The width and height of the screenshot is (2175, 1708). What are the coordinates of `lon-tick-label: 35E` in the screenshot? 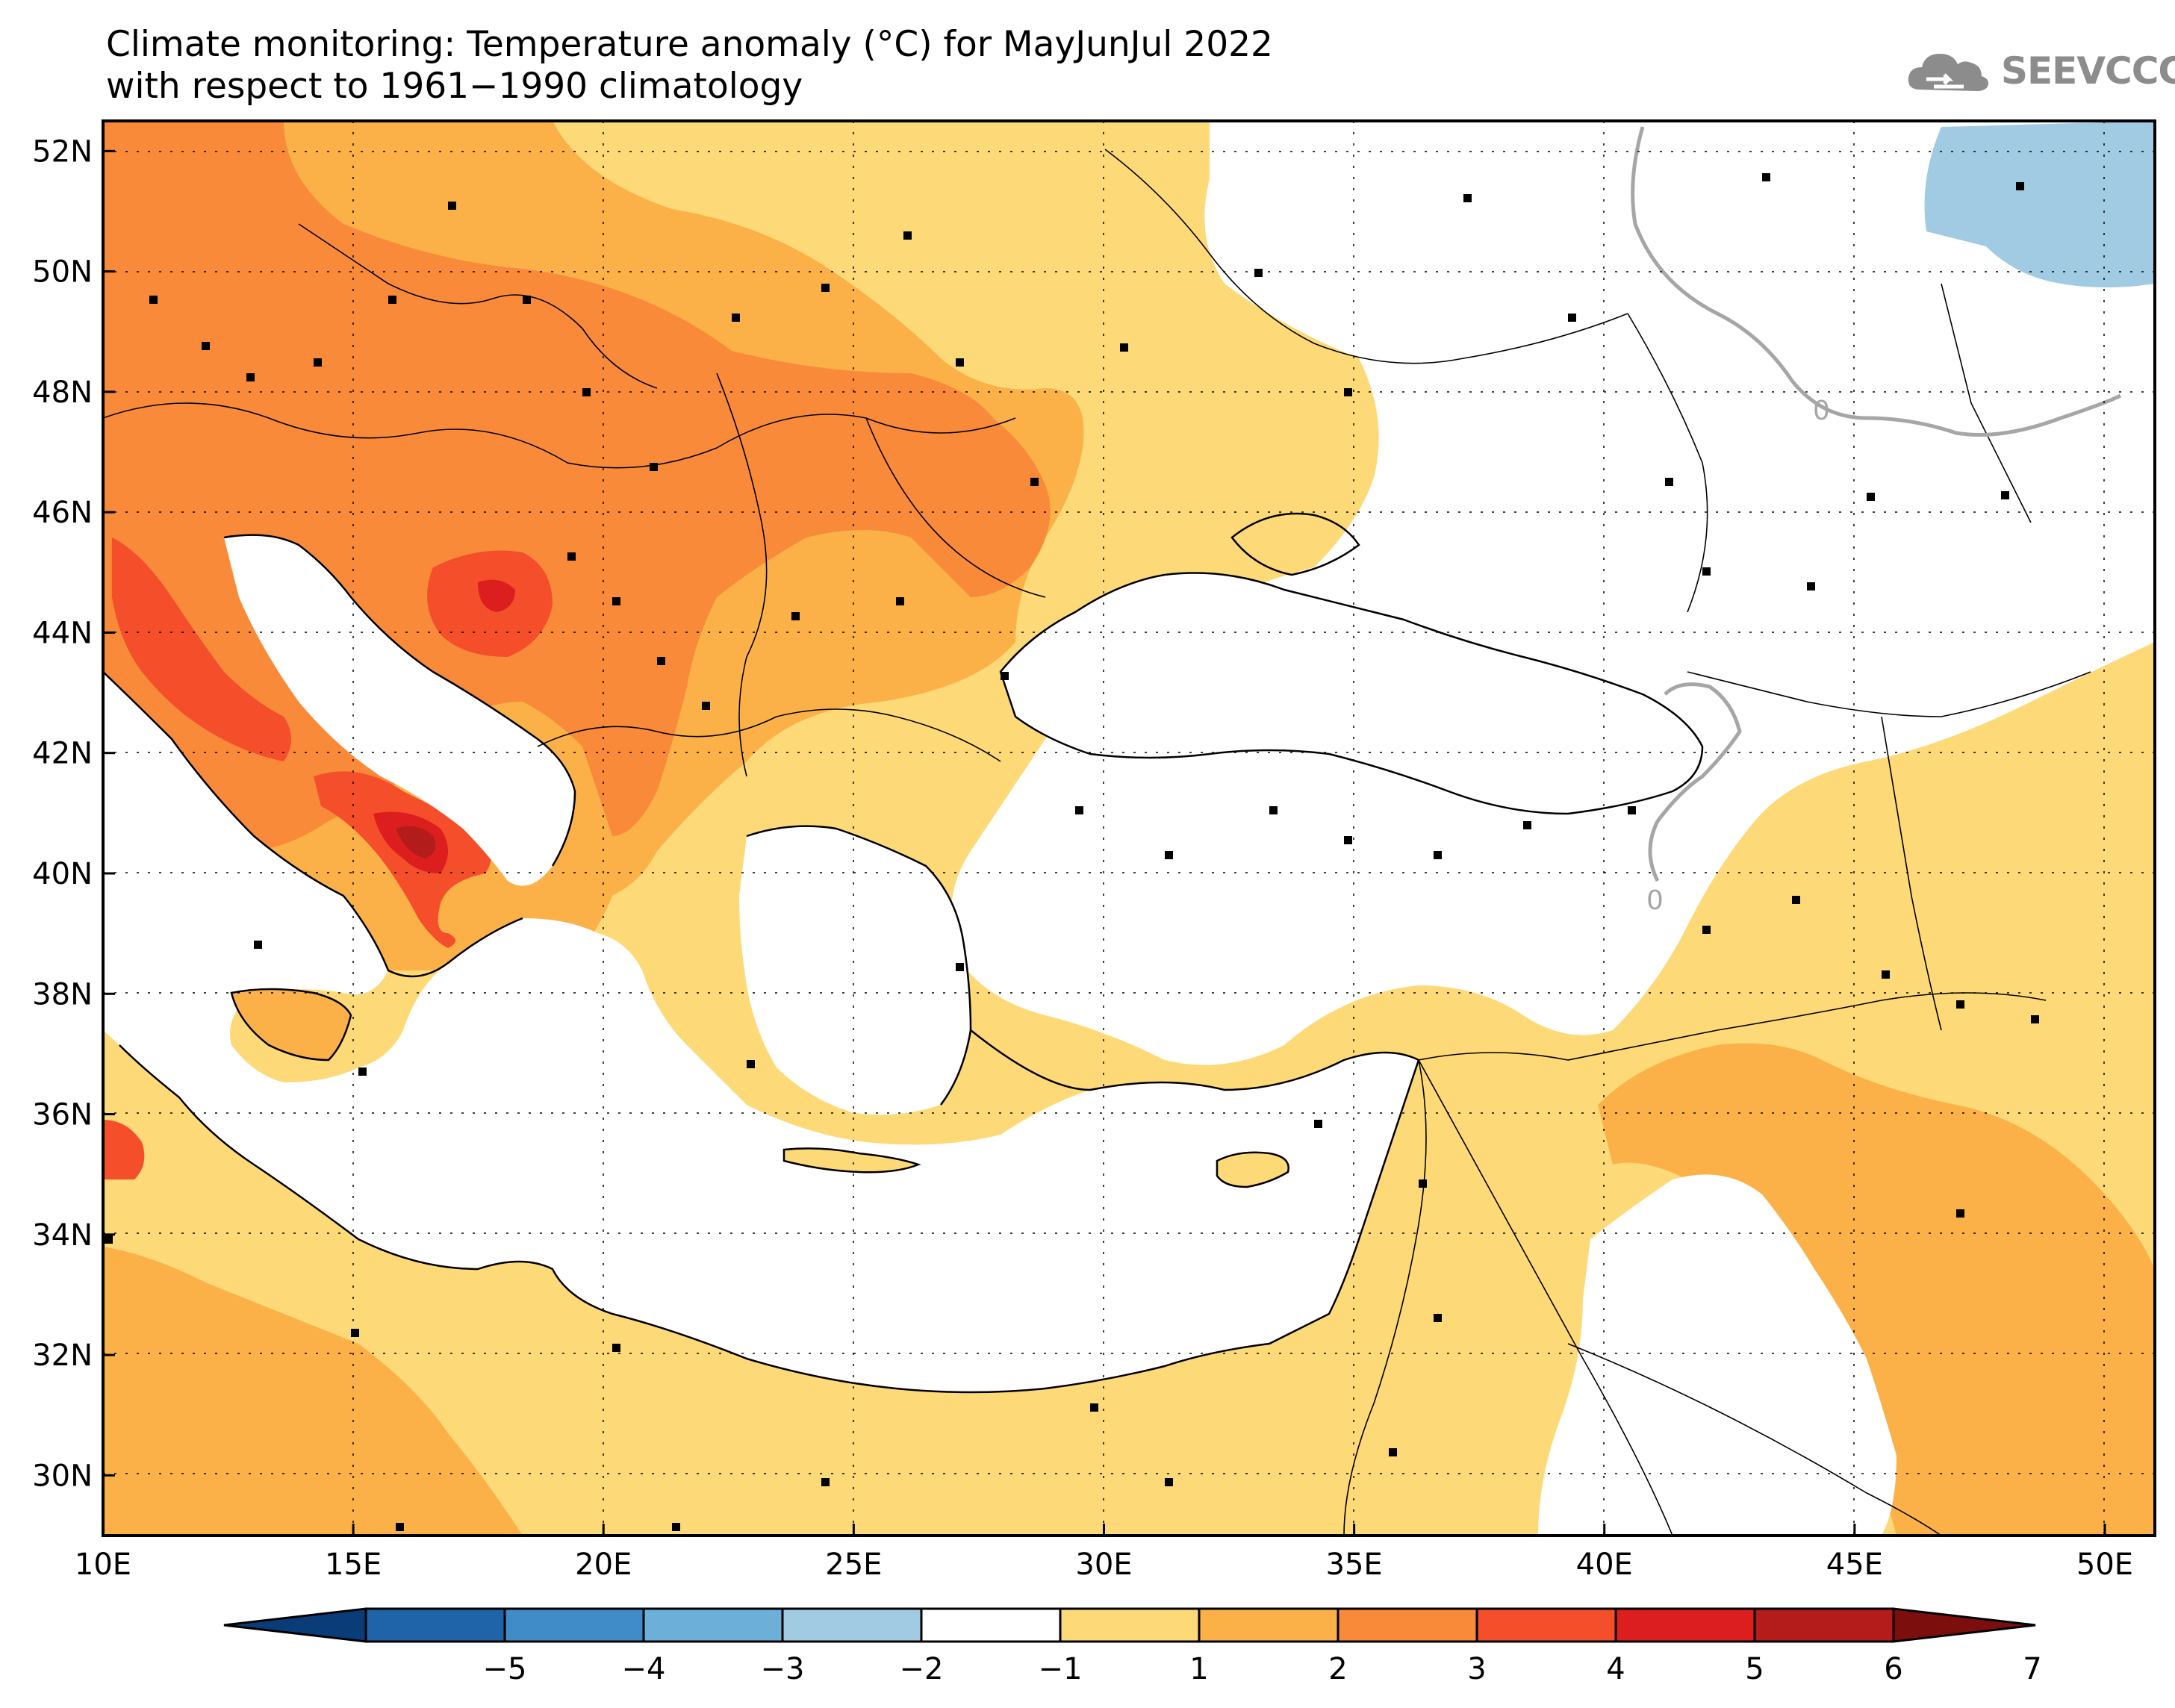 It's located at (1354, 1565).